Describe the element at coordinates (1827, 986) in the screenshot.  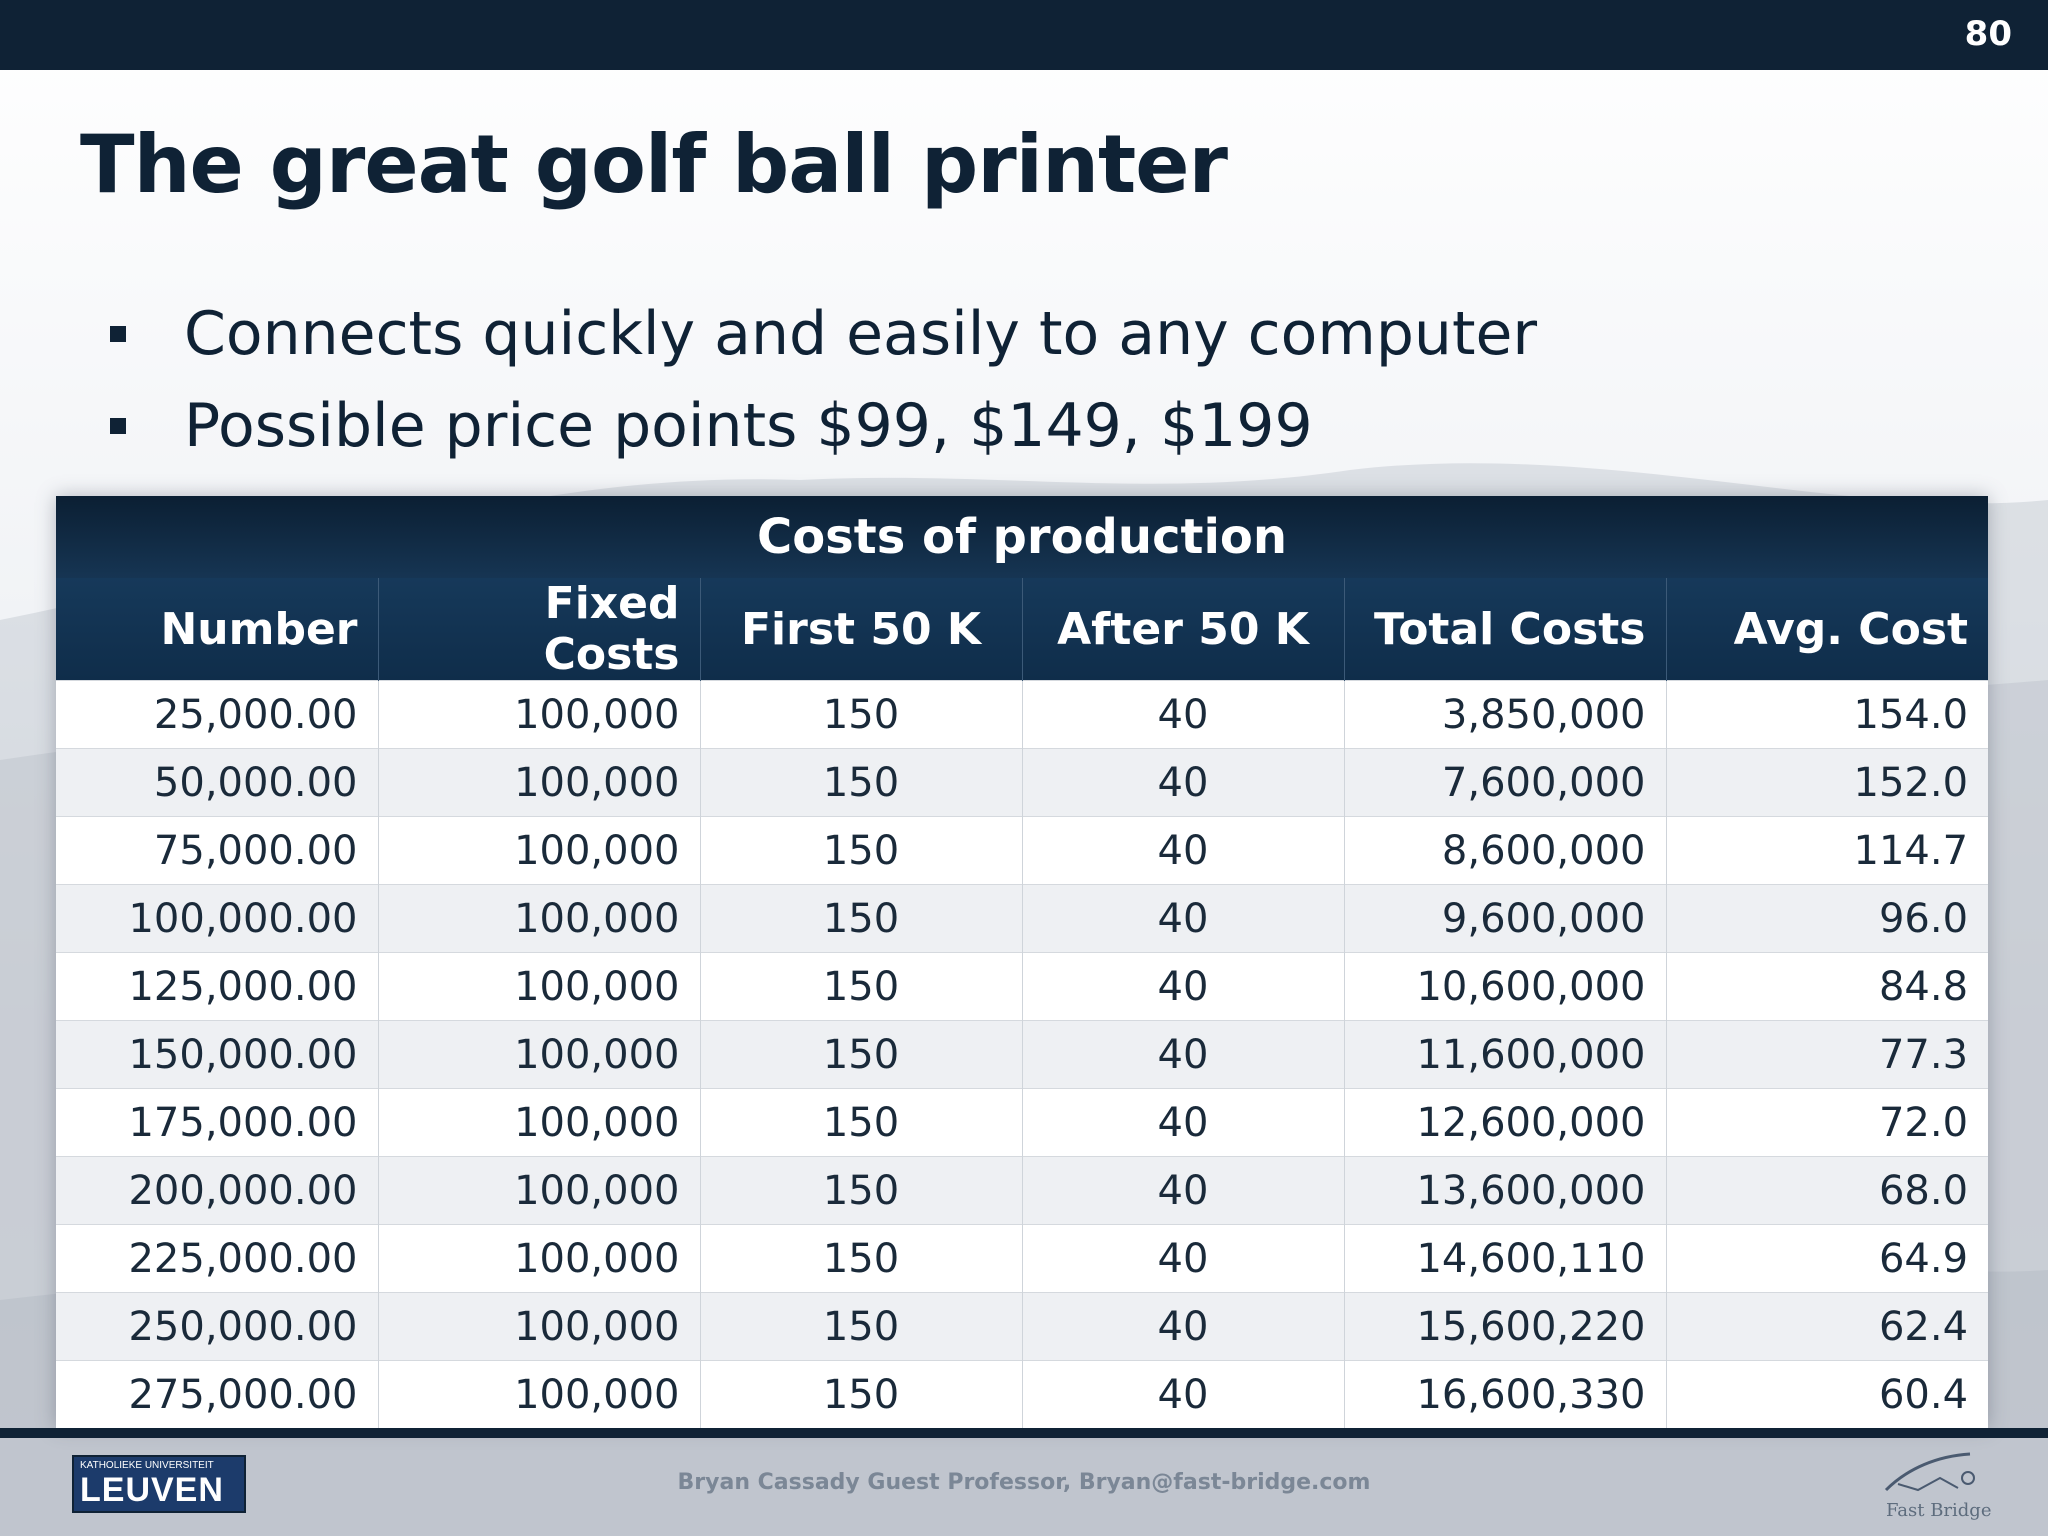
I see `cell-avg-cost: 84.8` at that location.